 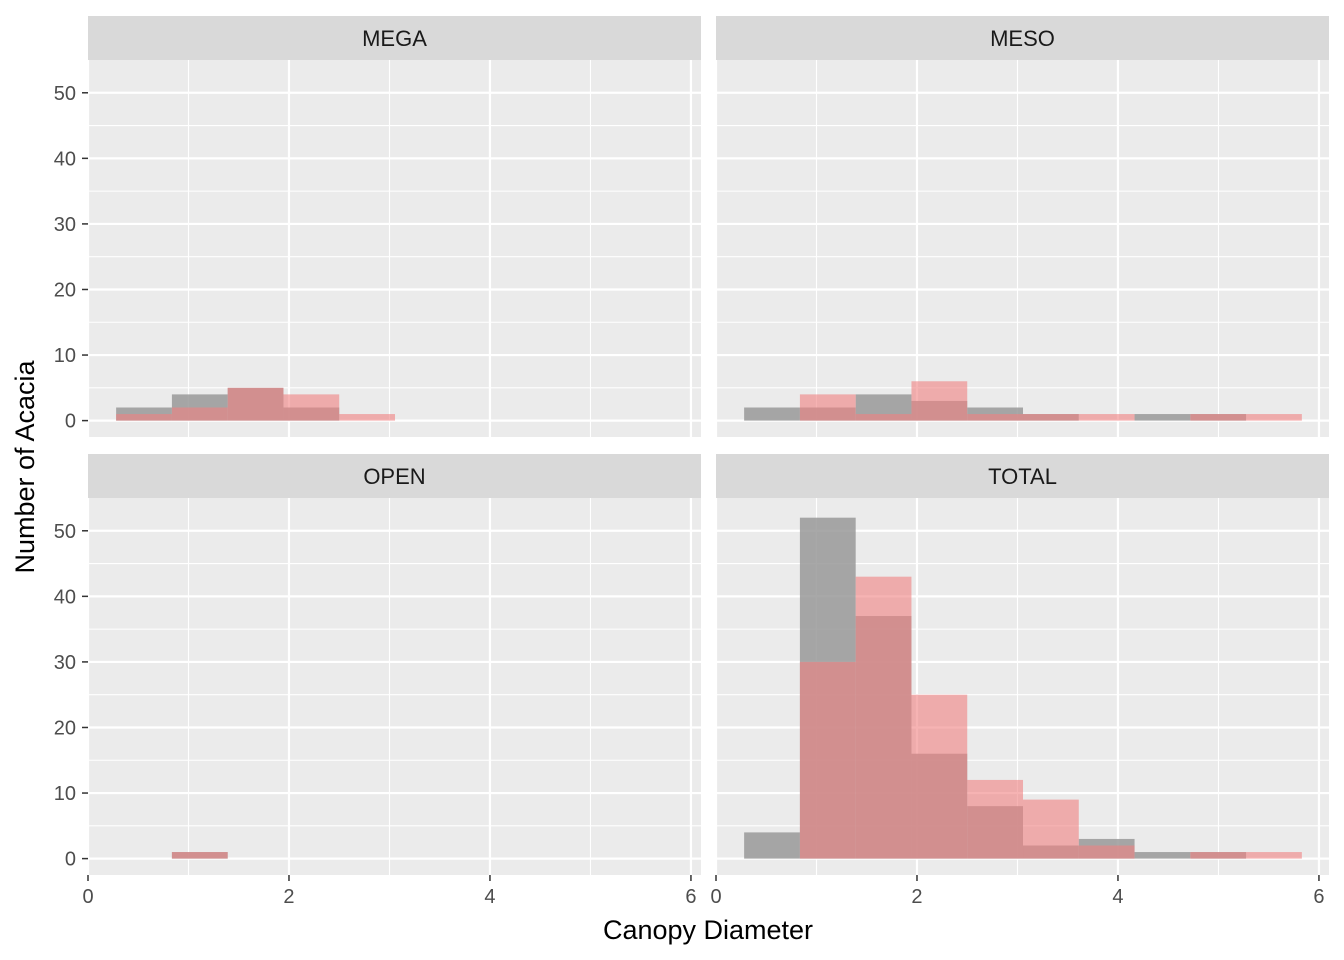 What do you see at coordinates (708, 930) in the screenshot?
I see `x-axis-title: Canopy Diameter` at bounding box center [708, 930].